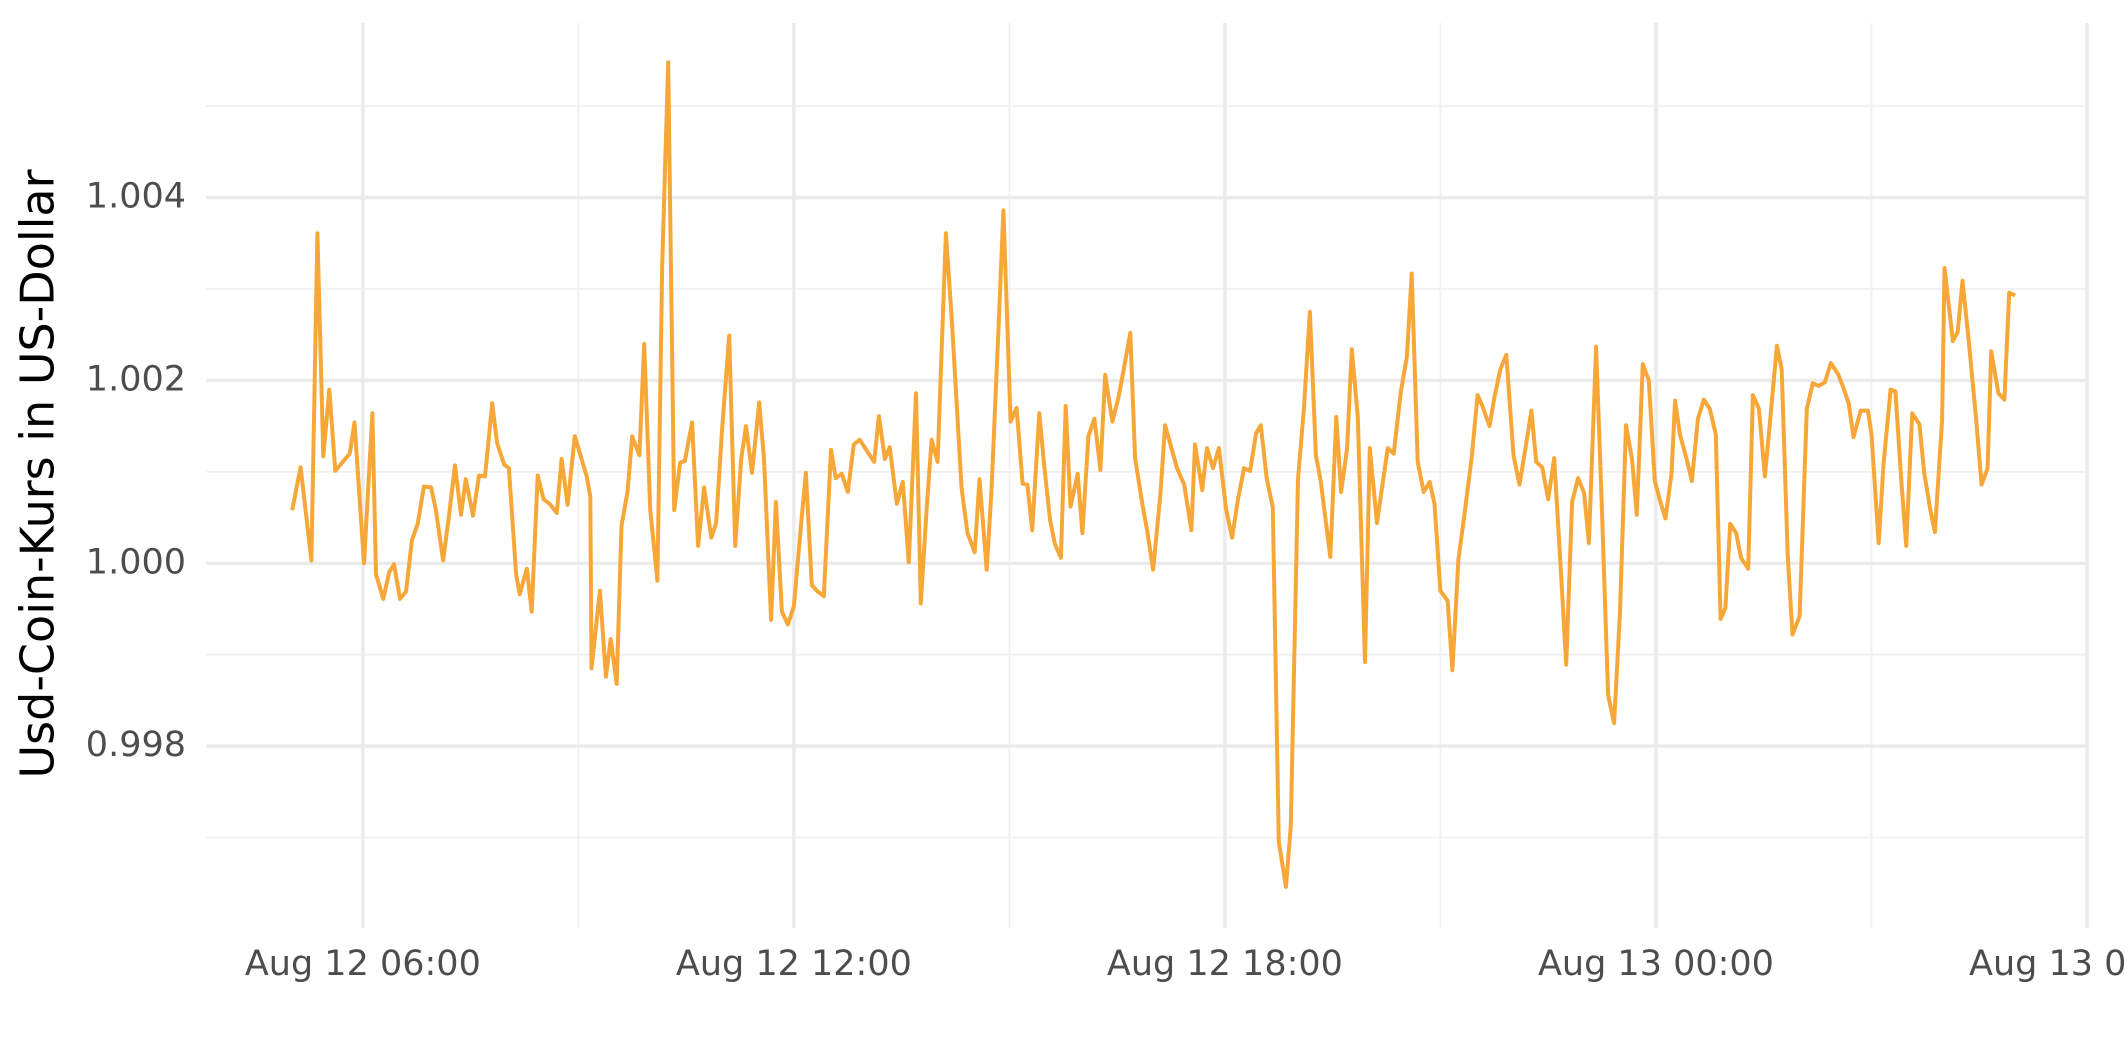 Image resolution: width=2125 pixels, height=1062 pixels. Describe the element at coordinates (363, 964) in the screenshot. I see `x-tick-label: Aug 12 06:00` at that location.